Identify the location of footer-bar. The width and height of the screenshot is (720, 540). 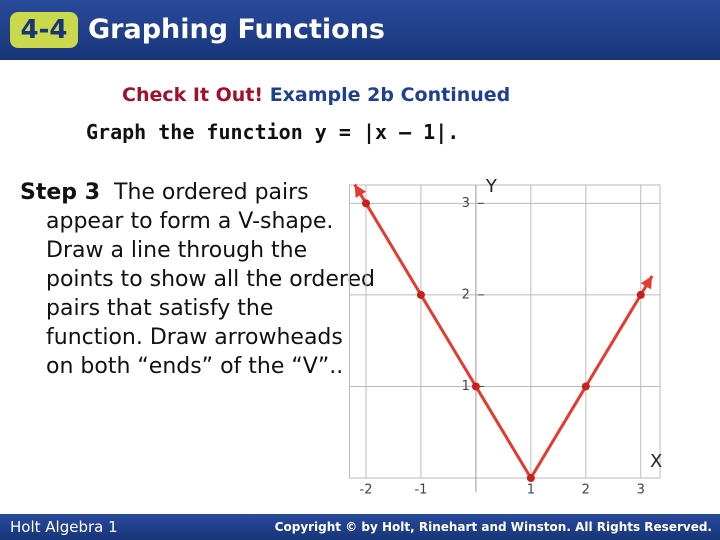
(360, 527).